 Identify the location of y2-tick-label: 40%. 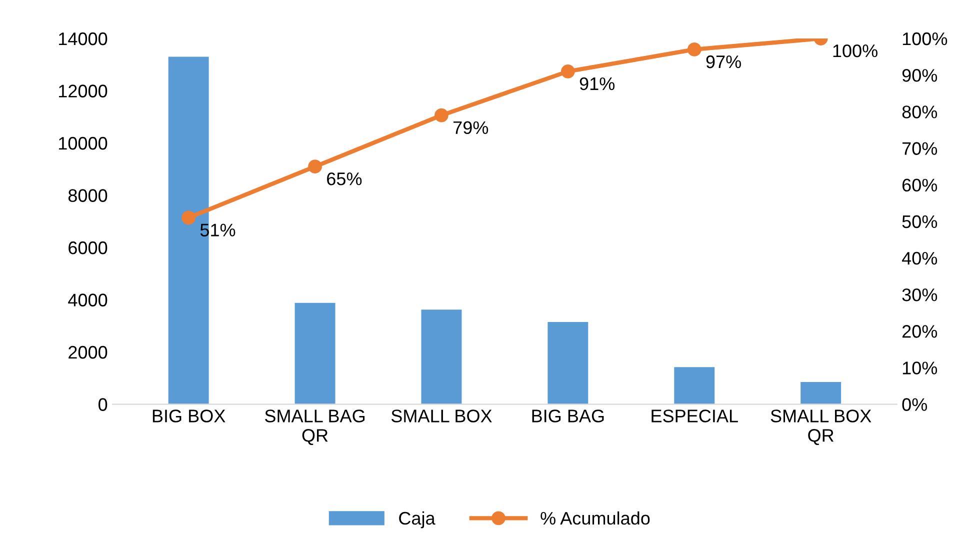
(920, 258).